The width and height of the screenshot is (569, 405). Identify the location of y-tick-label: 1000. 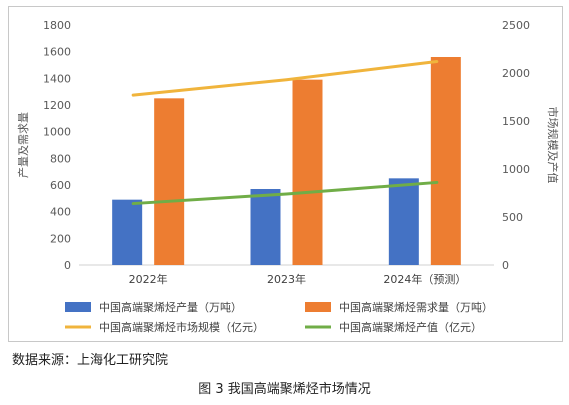
(57, 132).